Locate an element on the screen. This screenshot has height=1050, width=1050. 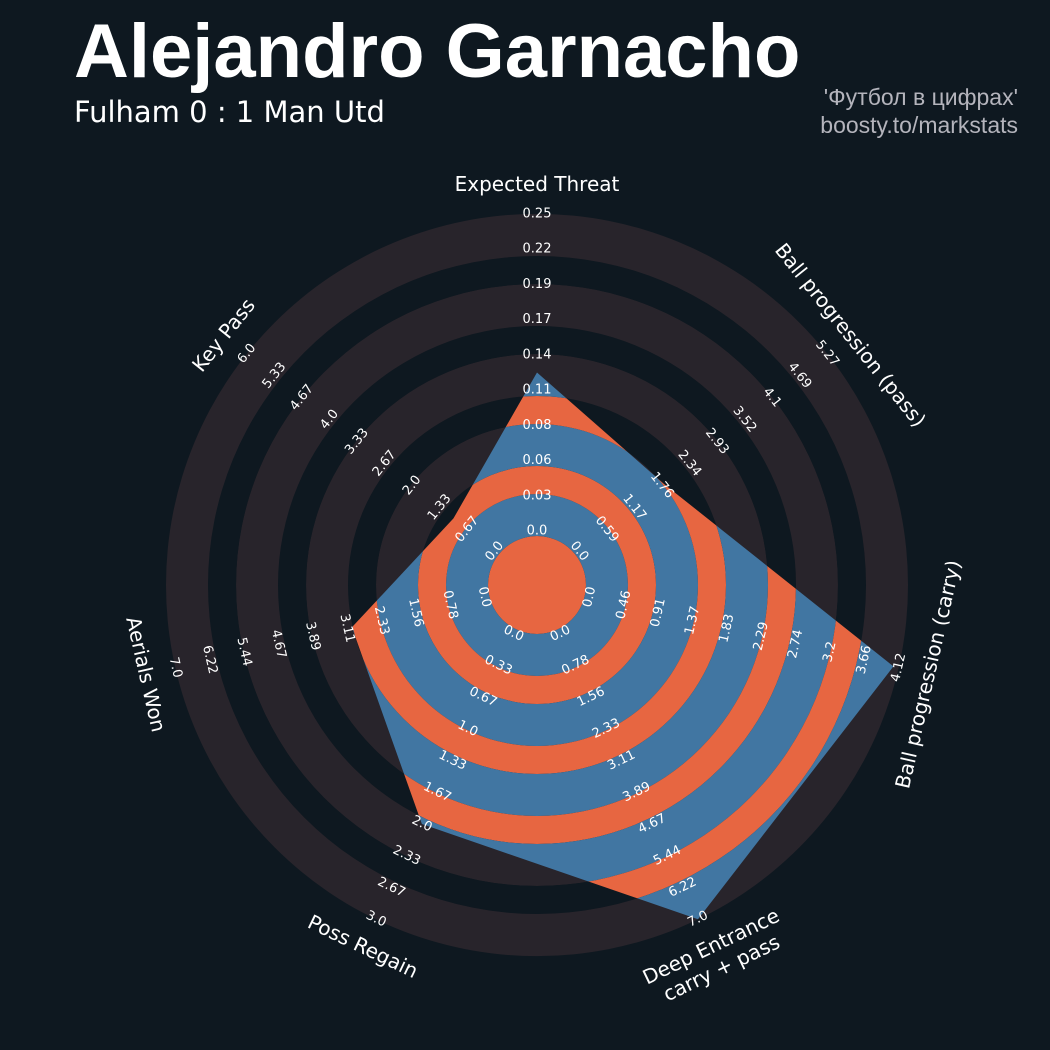
tick-label: 0.11 is located at coordinates (537, 390).